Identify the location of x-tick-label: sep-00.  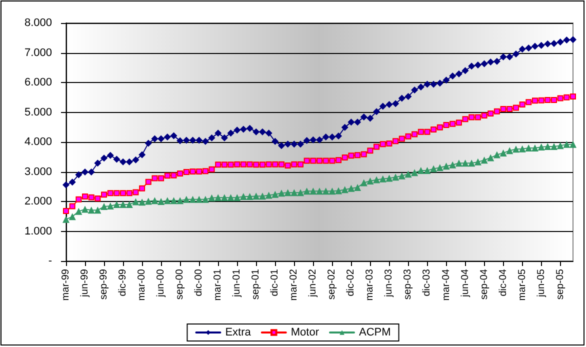
(180, 284).